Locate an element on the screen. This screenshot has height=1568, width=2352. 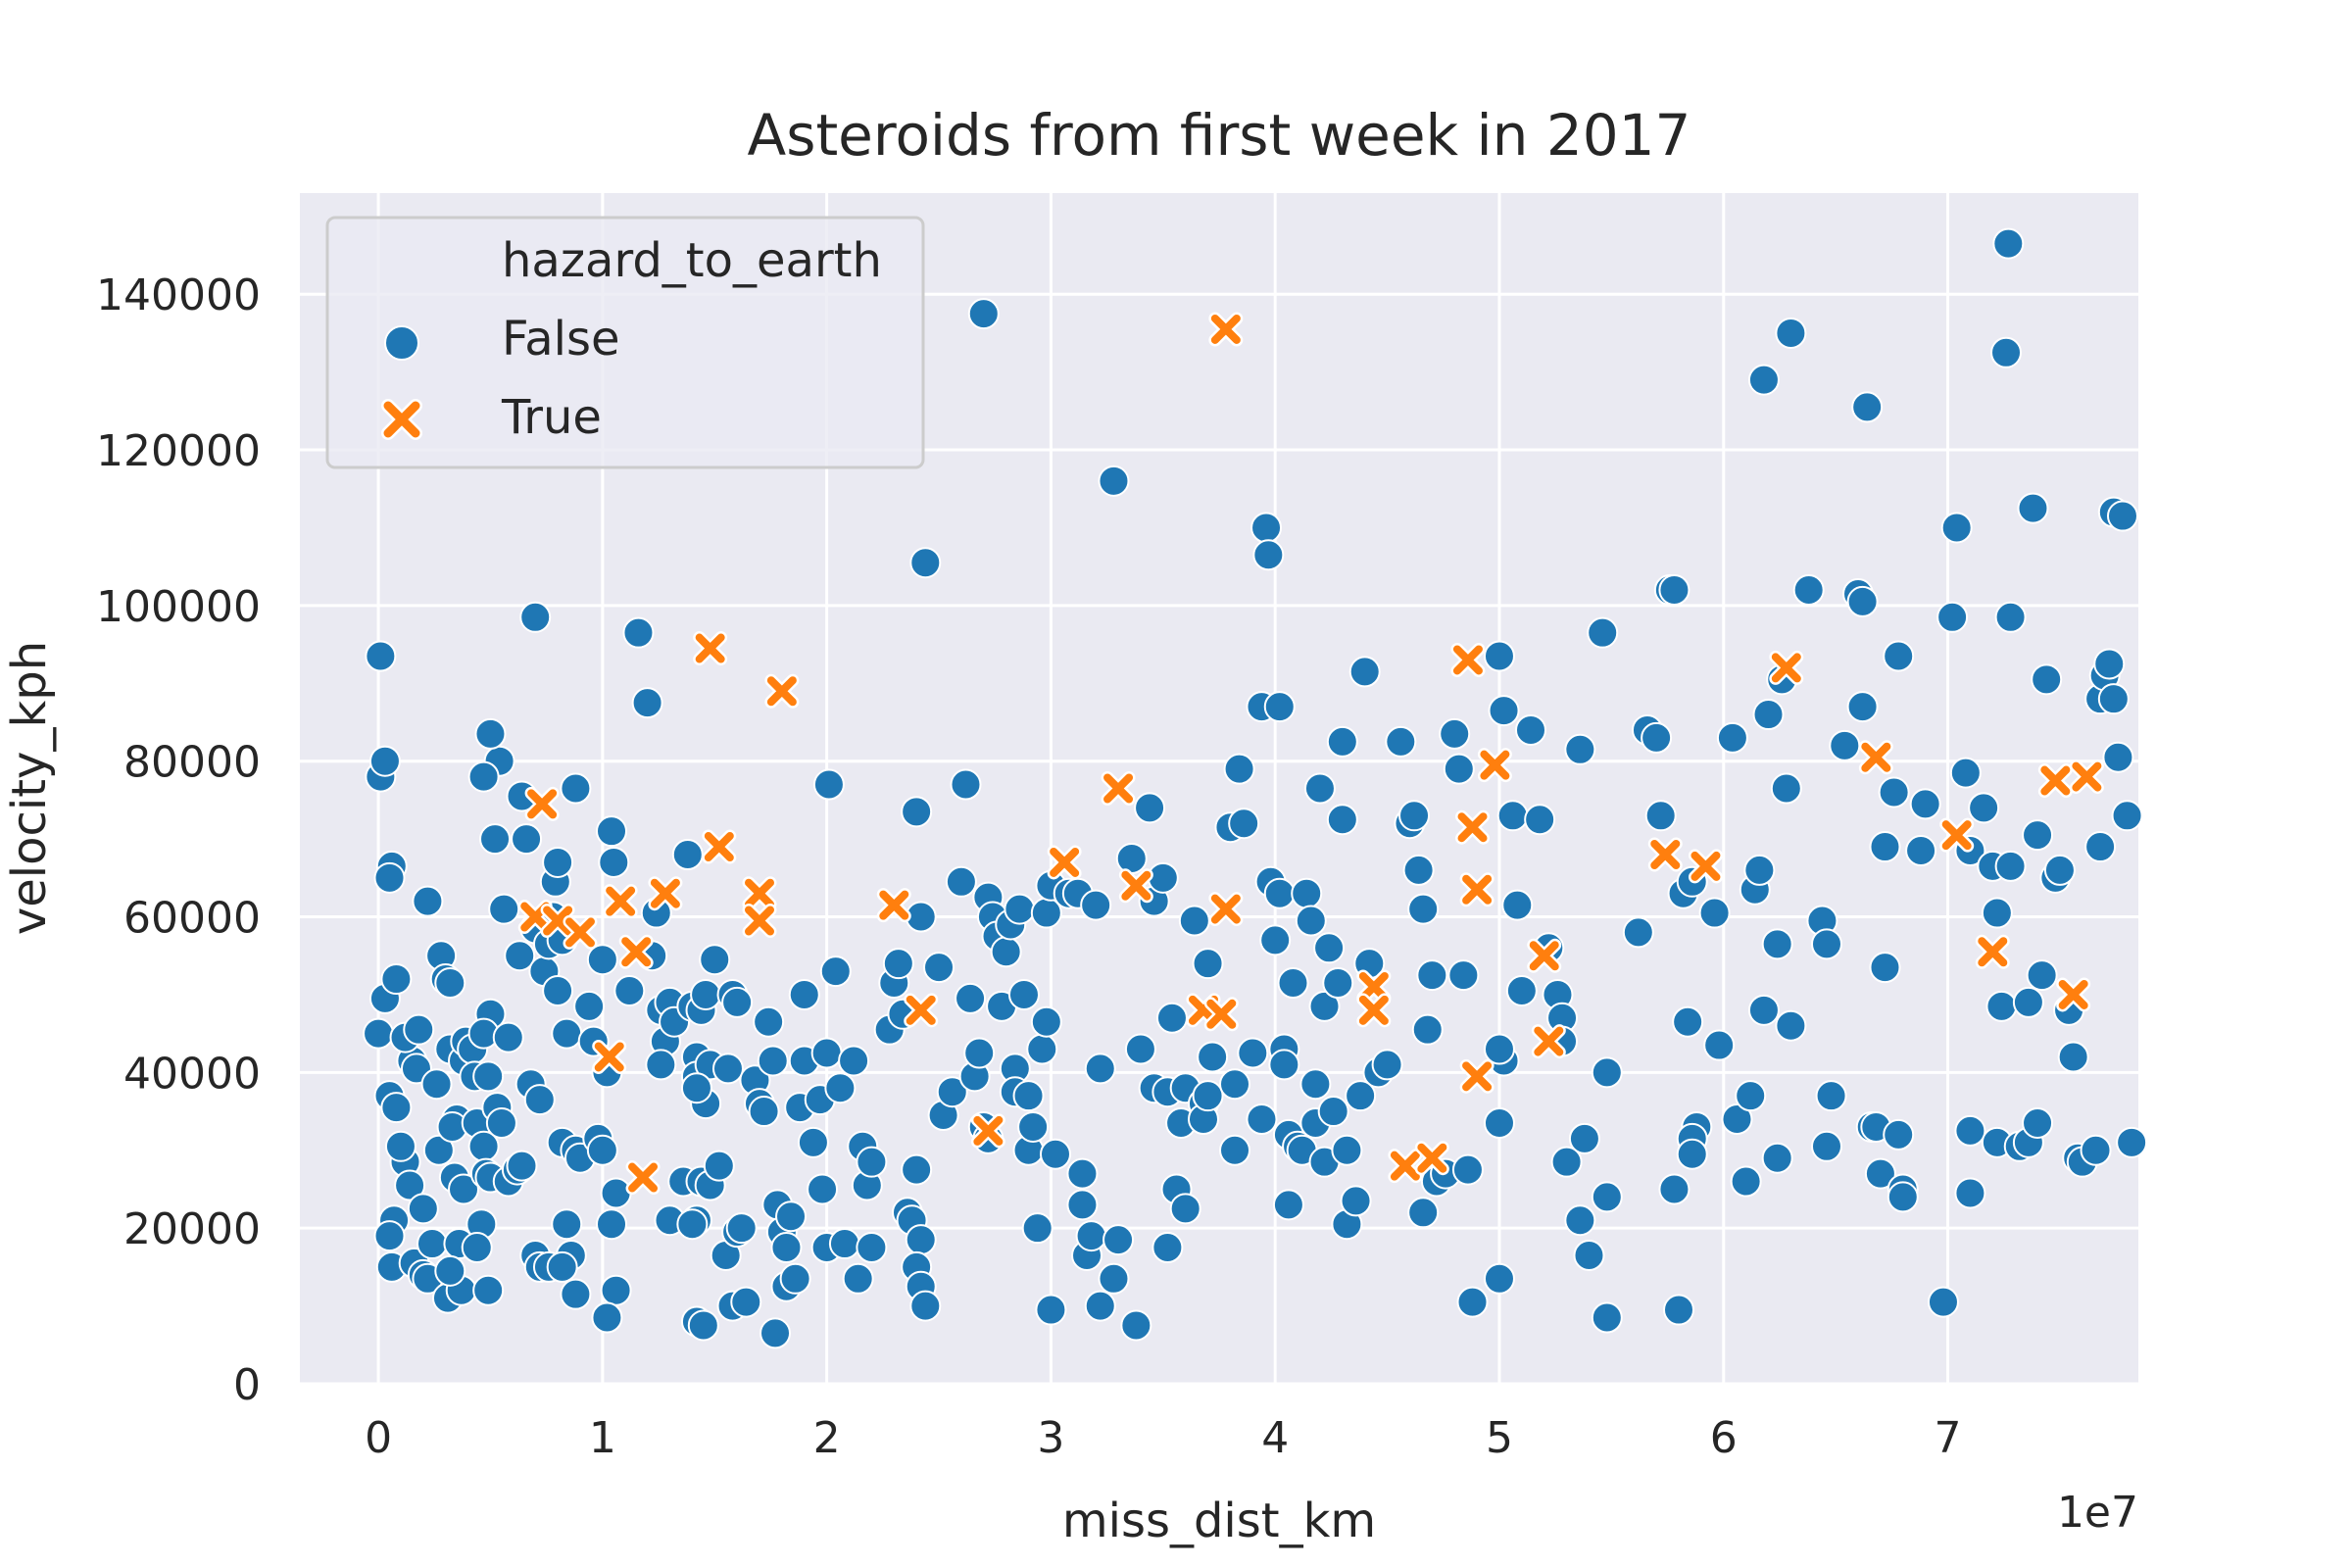
x-tick-label: 4 is located at coordinates (1275, 1438).